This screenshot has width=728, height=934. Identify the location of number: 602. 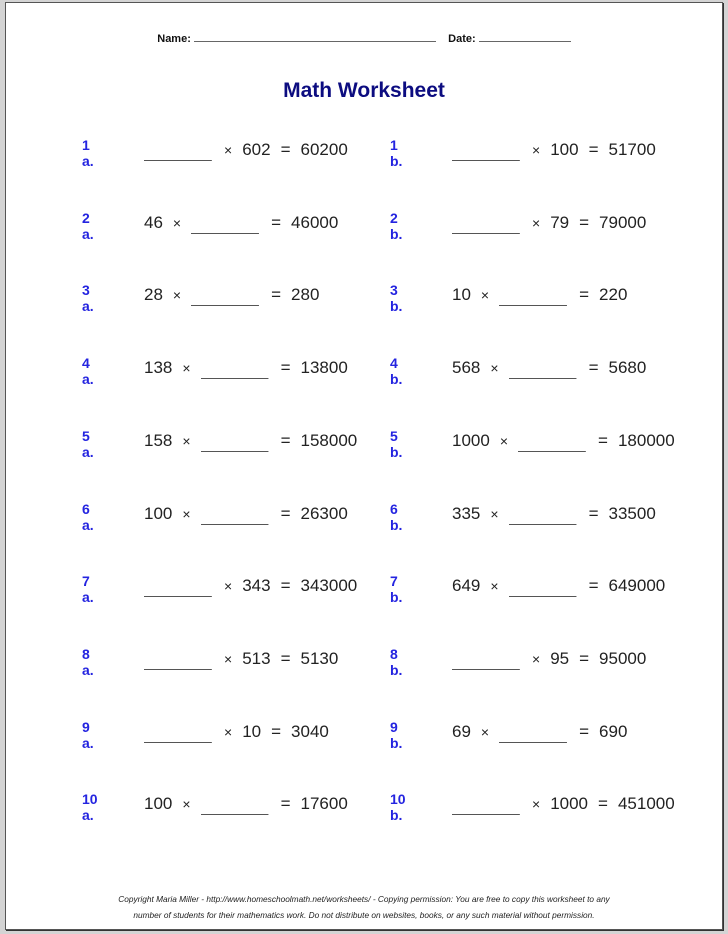
(256, 149).